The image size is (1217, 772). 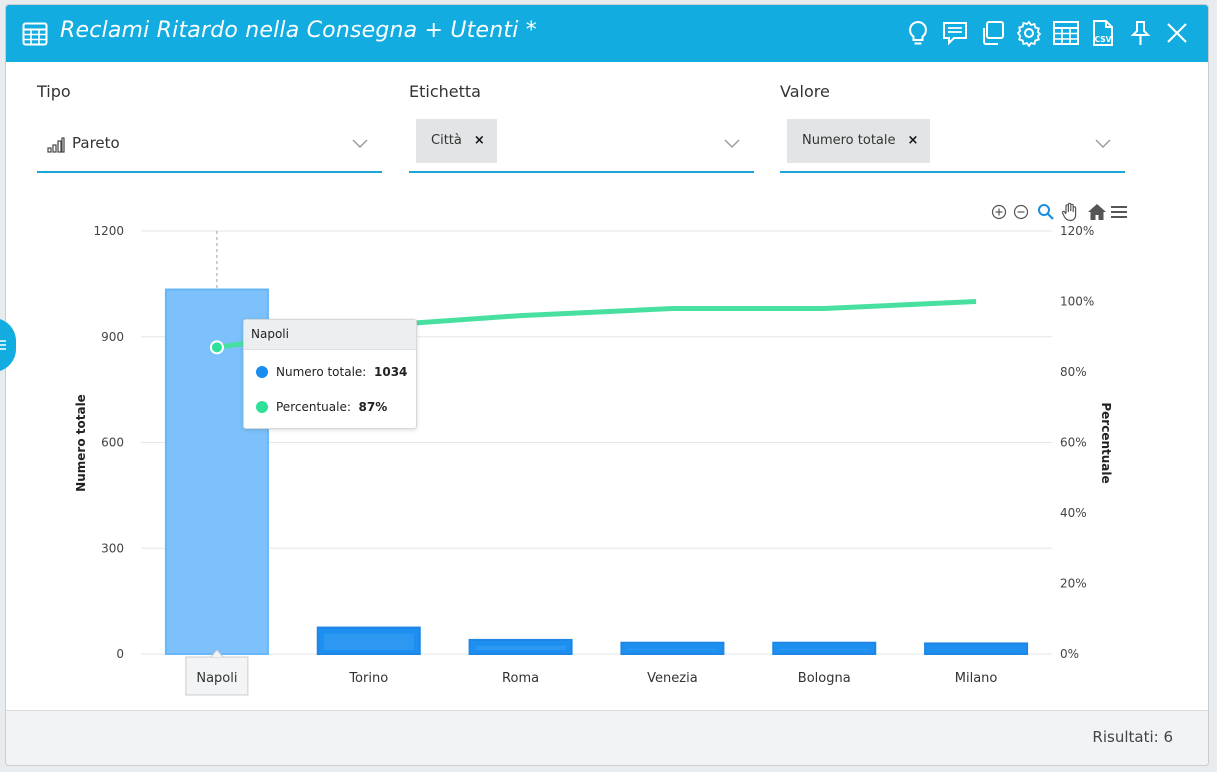 I want to click on valore-select: Numero totale ×, so click(x=952, y=145).